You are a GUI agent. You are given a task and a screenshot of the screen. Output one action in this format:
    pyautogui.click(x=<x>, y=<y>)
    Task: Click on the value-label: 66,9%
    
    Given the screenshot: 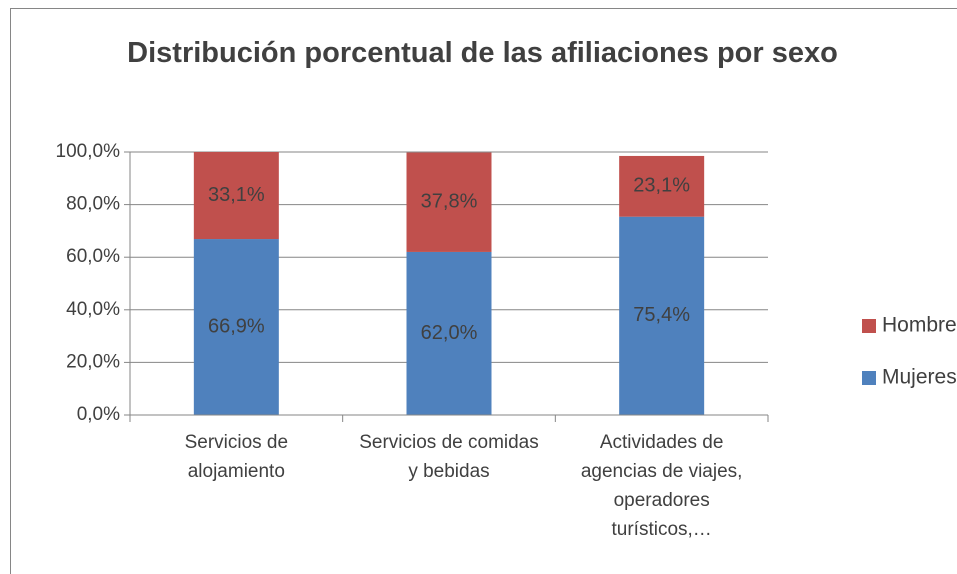 What is the action you would take?
    pyautogui.click(x=236, y=326)
    